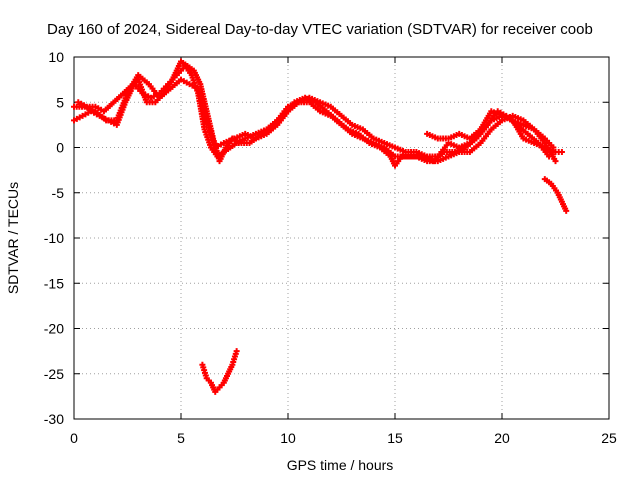  What do you see at coordinates (288, 438) in the screenshot?
I see `x-tick-label: 10` at bounding box center [288, 438].